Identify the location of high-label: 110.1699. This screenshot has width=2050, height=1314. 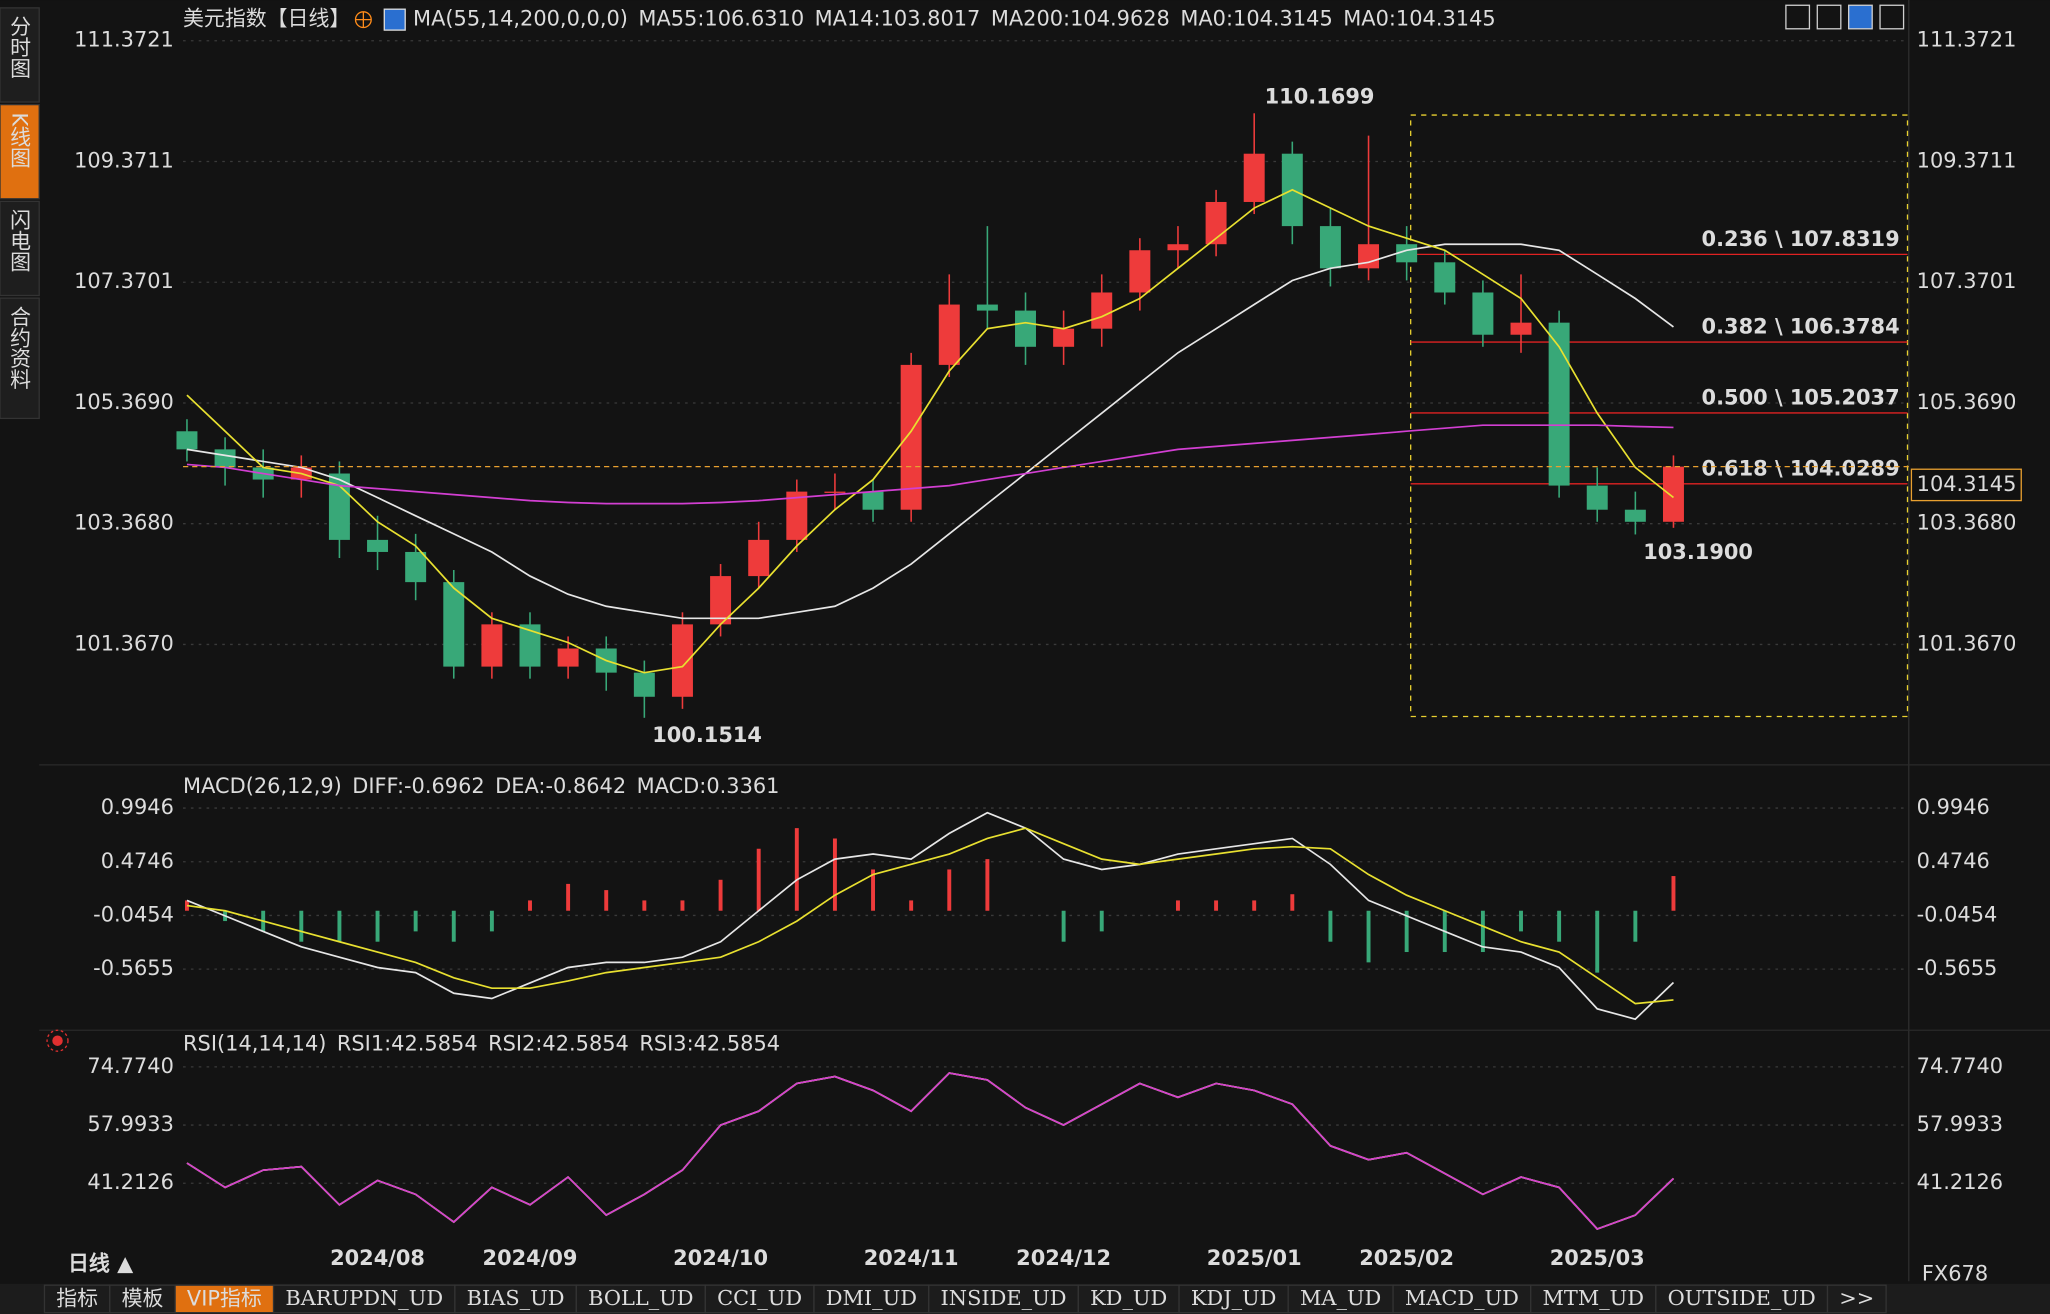
(1320, 97).